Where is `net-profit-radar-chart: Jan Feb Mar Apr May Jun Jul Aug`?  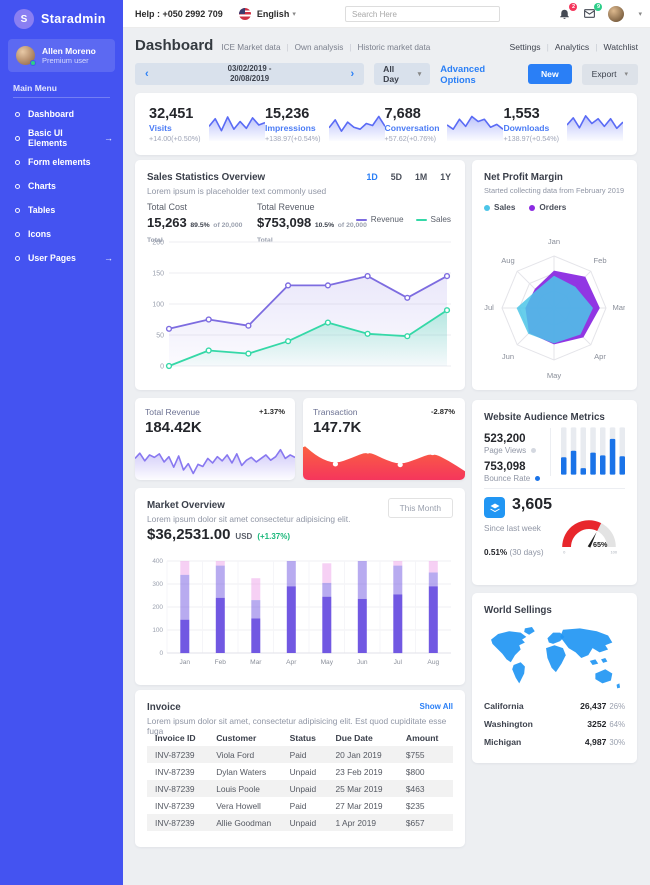 net-profit-radar-chart: Jan Feb Mar Apr May Jun Jul Aug is located at coordinates (555, 300).